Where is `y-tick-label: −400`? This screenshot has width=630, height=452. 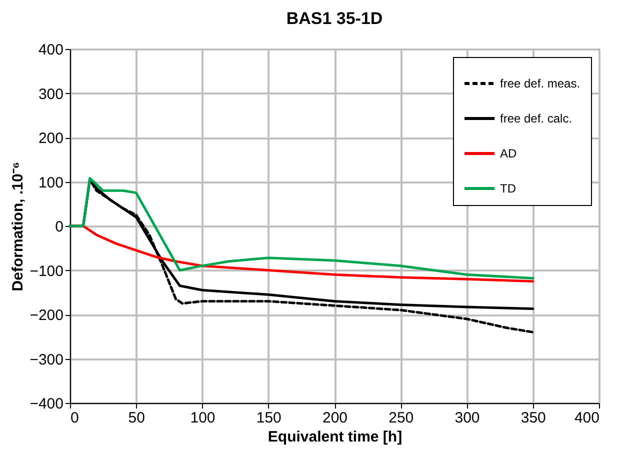
y-tick-label: −400 is located at coordinates (47, 404).